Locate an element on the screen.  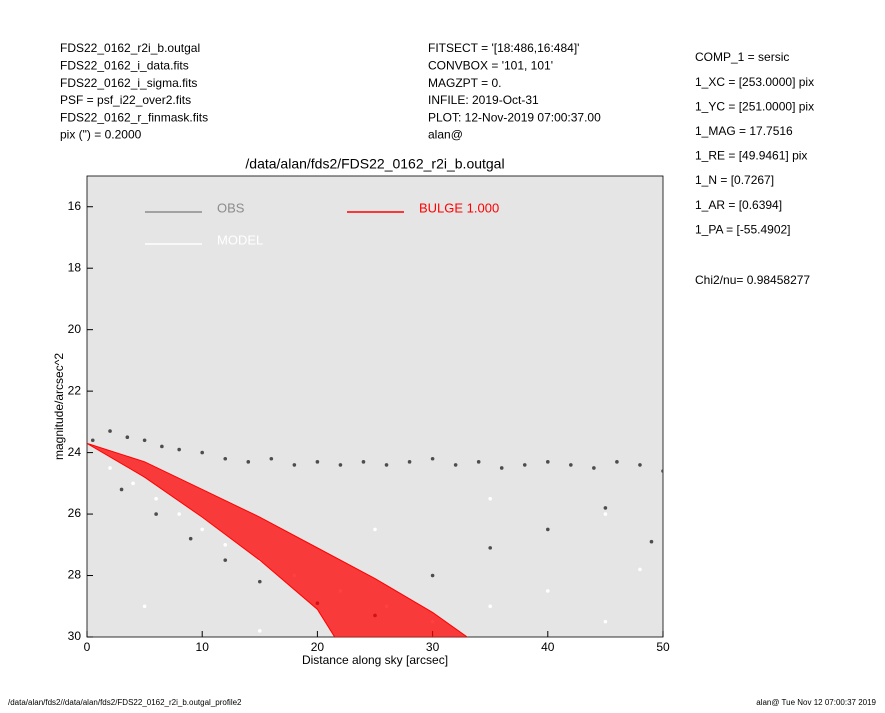
x-tick-label: 50 is located at coordinates (663, 647).